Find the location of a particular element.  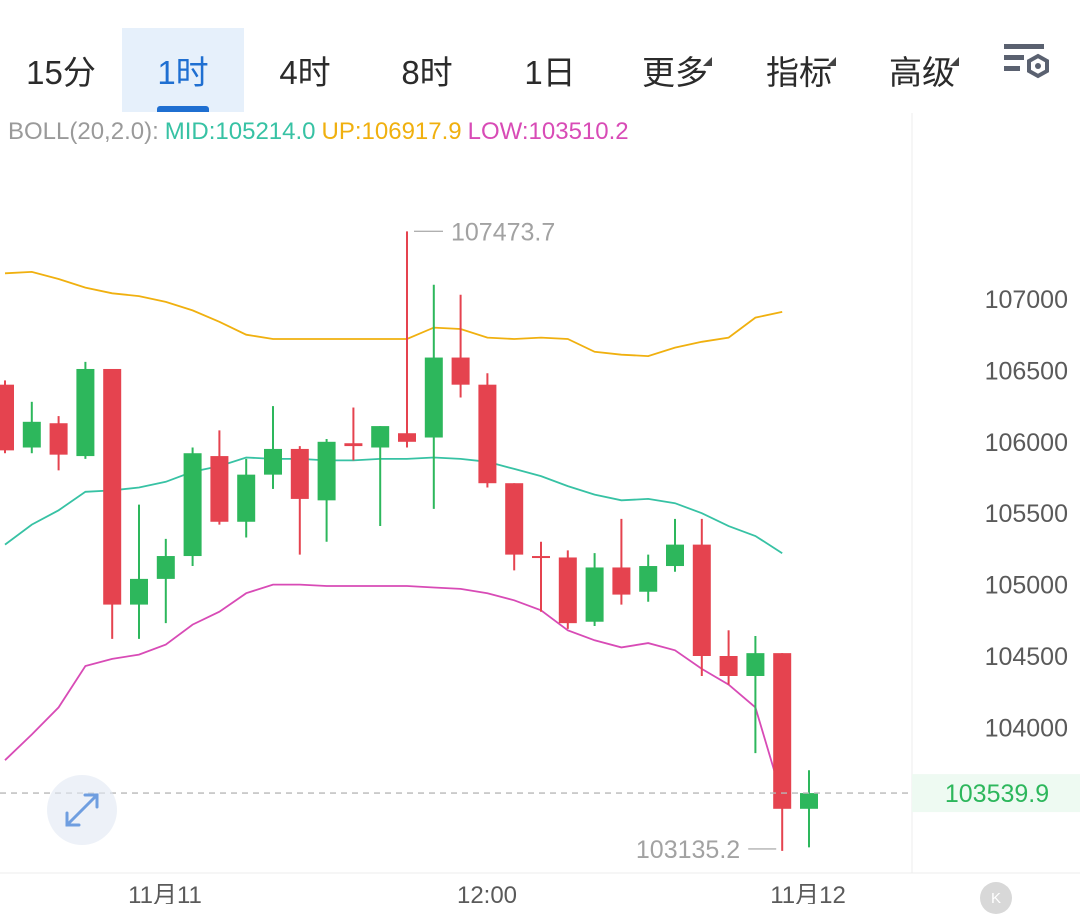

timeframe-toolbar: 15分 1时 4时 8时 1日 更多 指标 高级 is located at coordinates (540, 56).